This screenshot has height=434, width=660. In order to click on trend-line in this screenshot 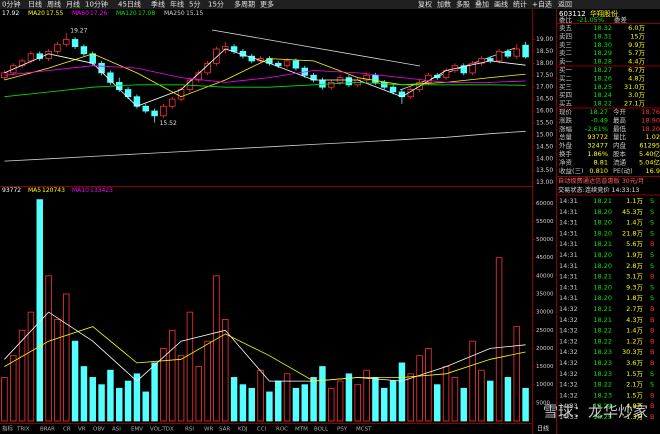, I will do `click(316, 48)`.